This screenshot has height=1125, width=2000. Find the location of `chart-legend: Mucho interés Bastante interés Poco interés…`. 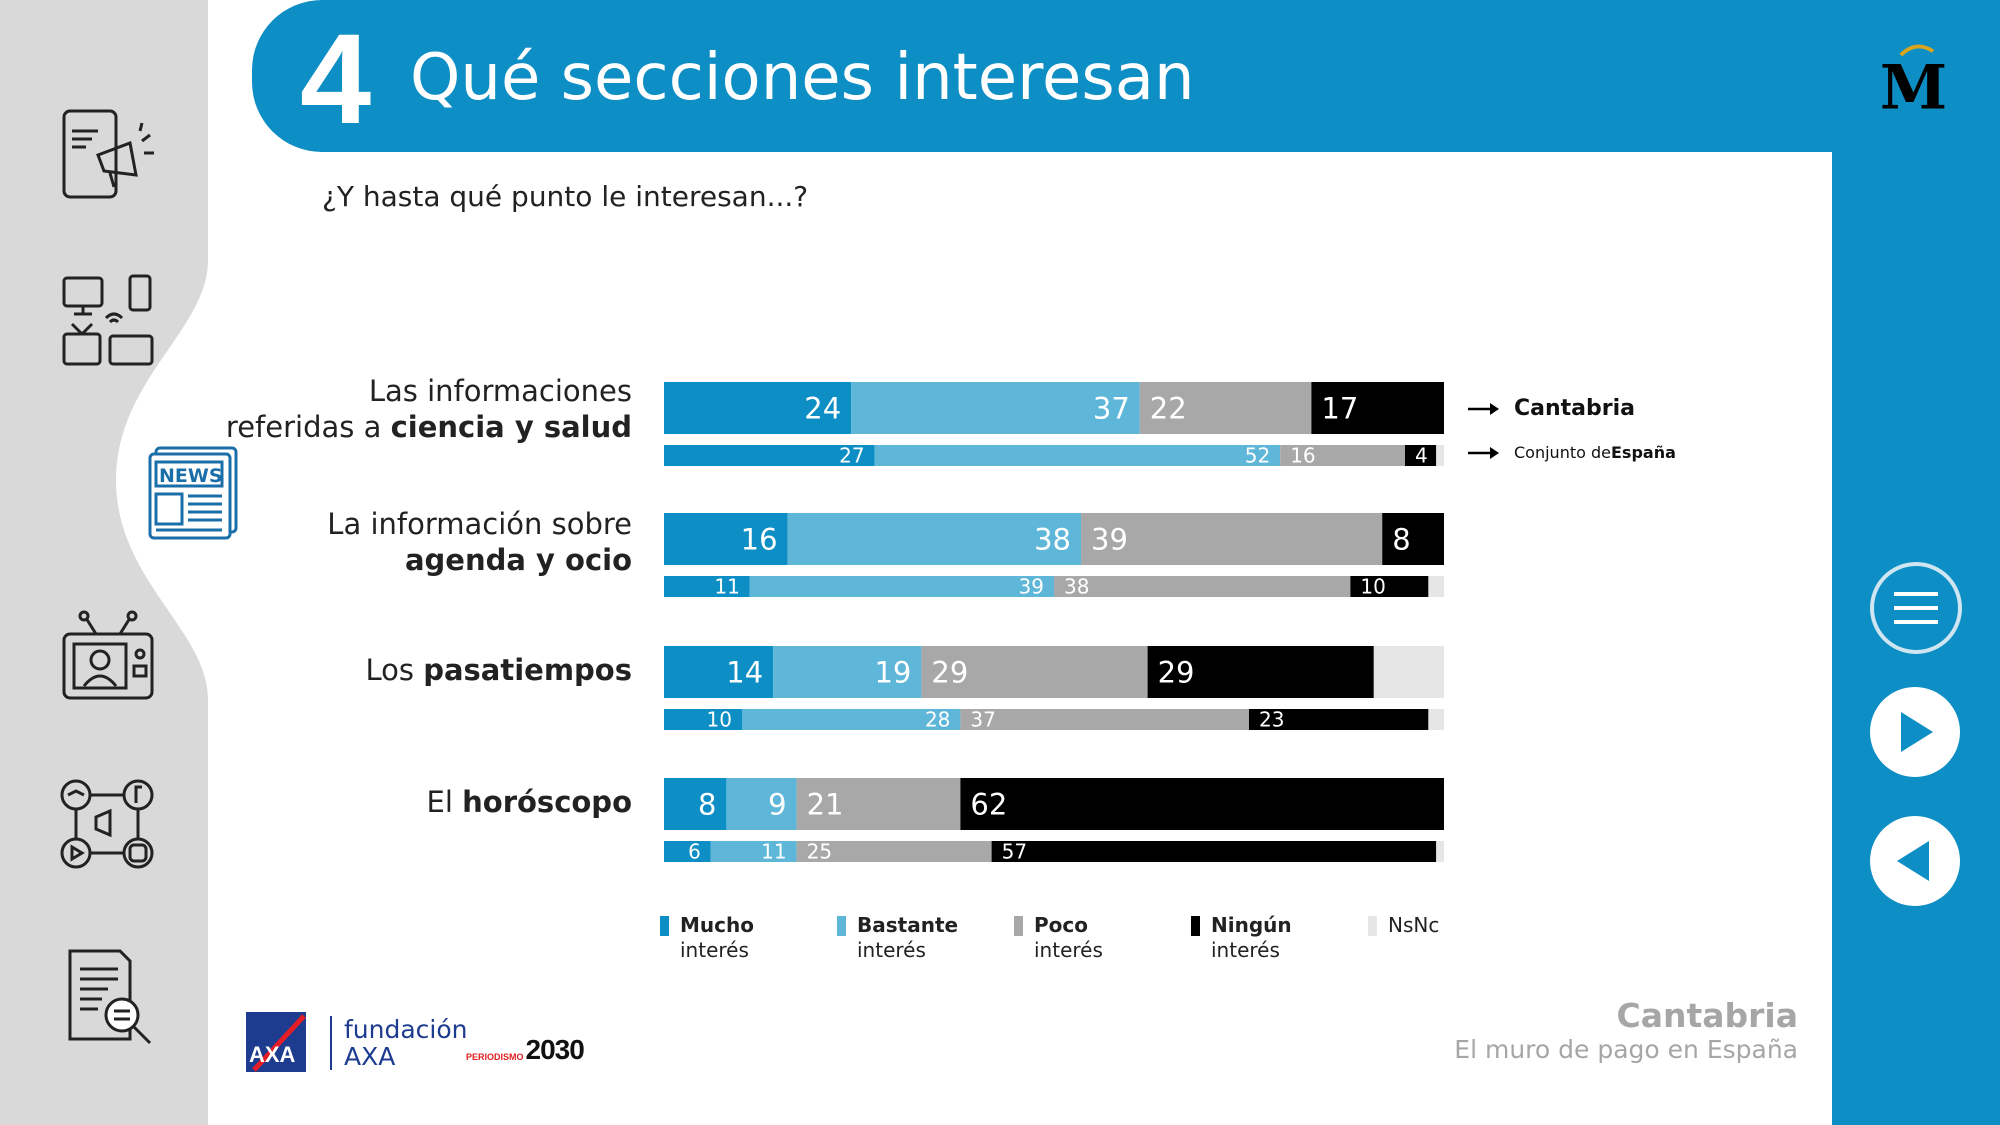

chart-legend: Mucho interés Bastante interés Poco interés… is located at coordinates (1059, 938).